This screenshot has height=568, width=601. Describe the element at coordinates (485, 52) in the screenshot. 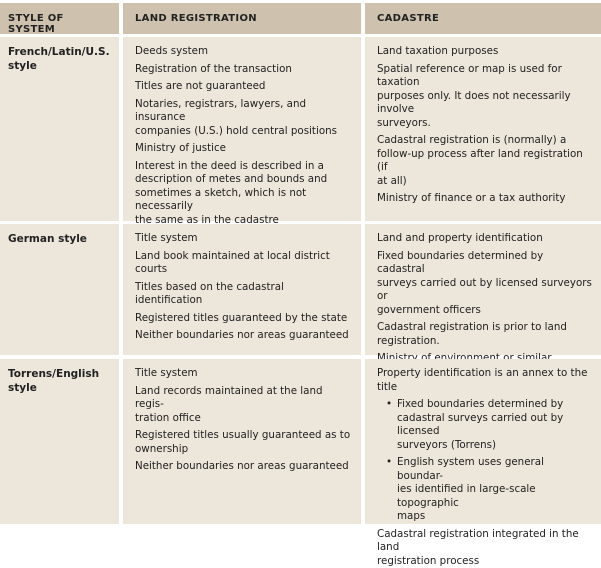

I see `cadastre-item: Land taxation purposes` at that location.